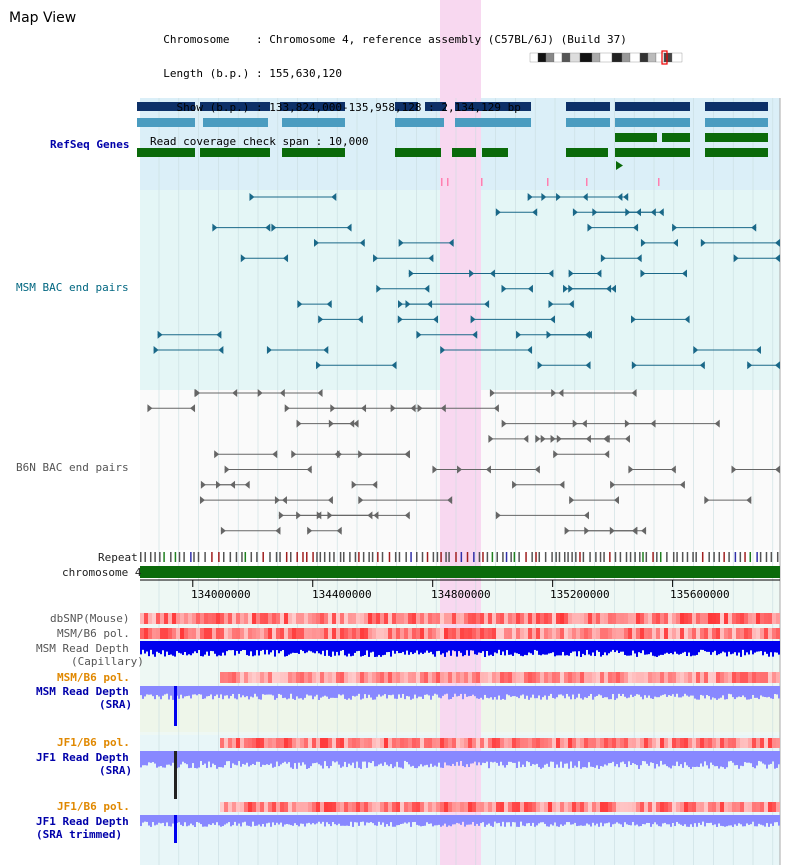  What do you see at coordinates (82, 648) in the screenshot?
I see `track-label-msm-depth-capillary: MSM Read Depth` at bounding box center [82, 648].